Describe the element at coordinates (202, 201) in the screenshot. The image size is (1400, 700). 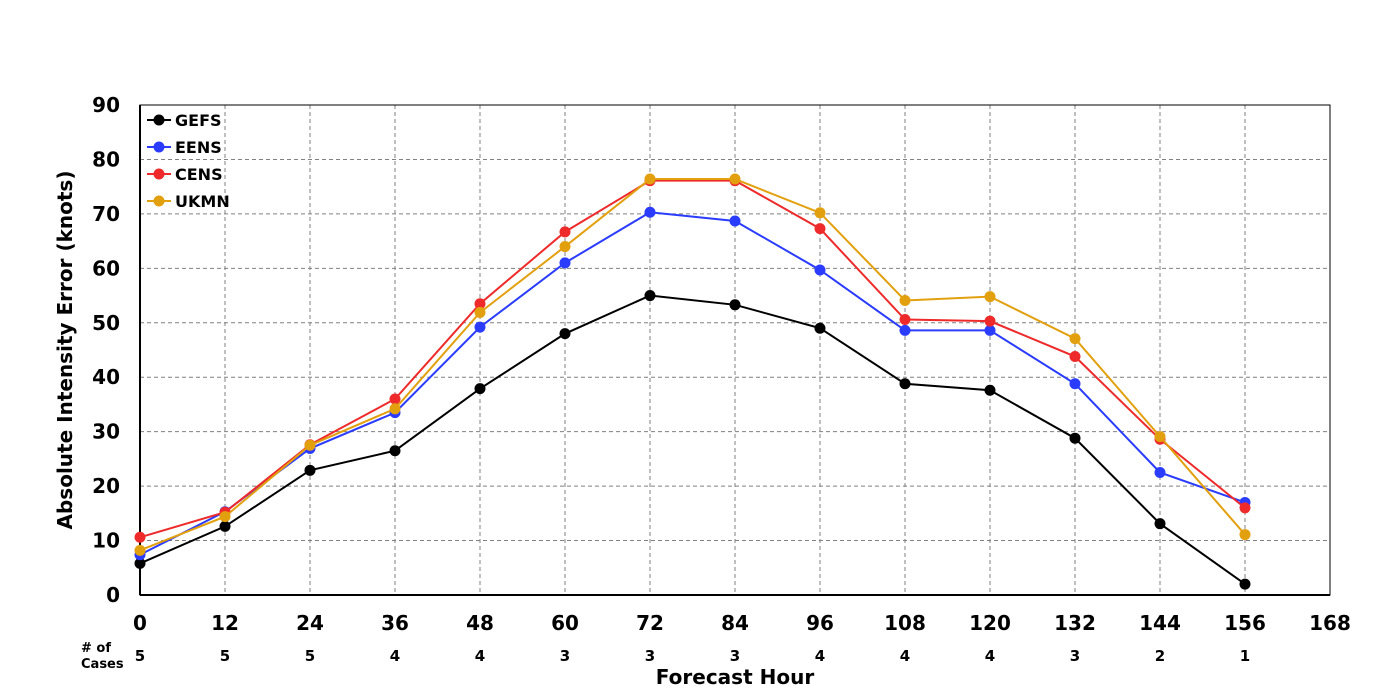
I see `legend-label: UKMN` at that location.